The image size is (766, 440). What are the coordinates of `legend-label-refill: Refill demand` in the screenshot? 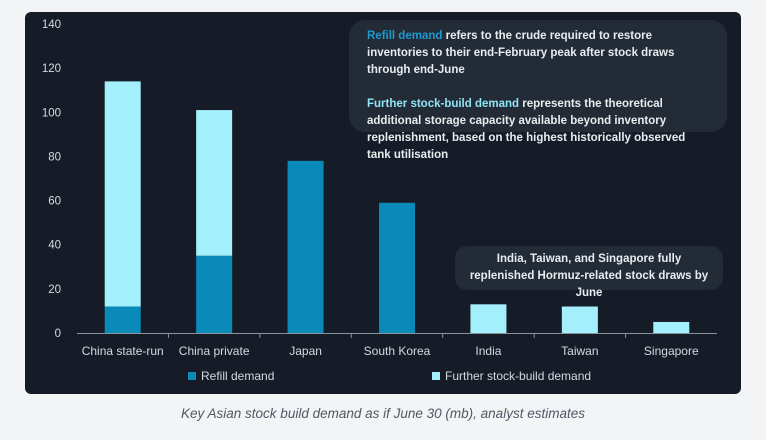 It's located at (238, 376).